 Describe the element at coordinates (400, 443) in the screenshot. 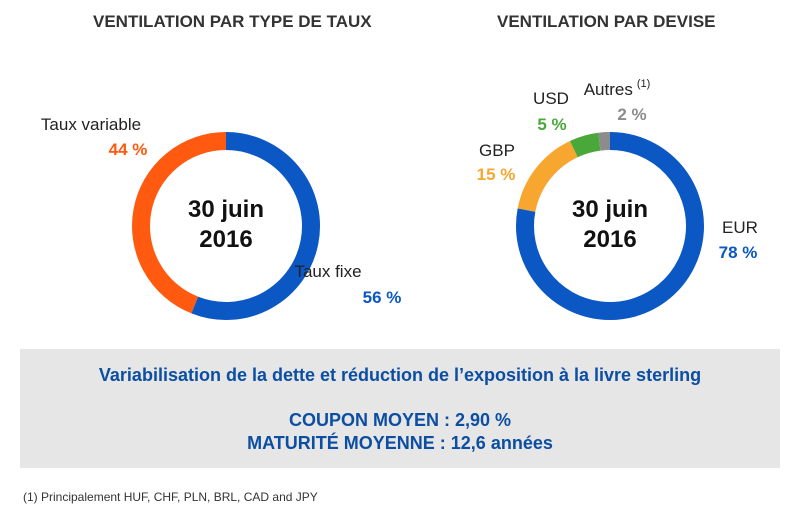

I see `average-maturity: MATURITÉ MOYENNE : 12,6 années` at that location.